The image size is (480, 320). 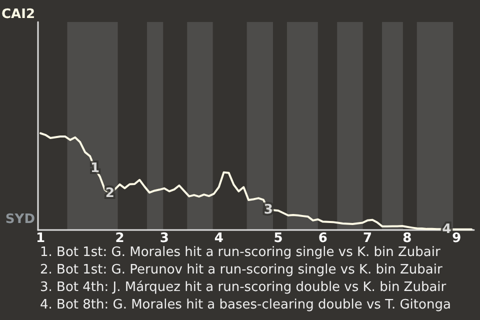 What do you see at coordinates (241, 270) in the screenshot?
I see `text: 2. Bot 1st: G. Perunov hit a run-scoring single vs K. bin Zubair` at bounding box center [241, 270].